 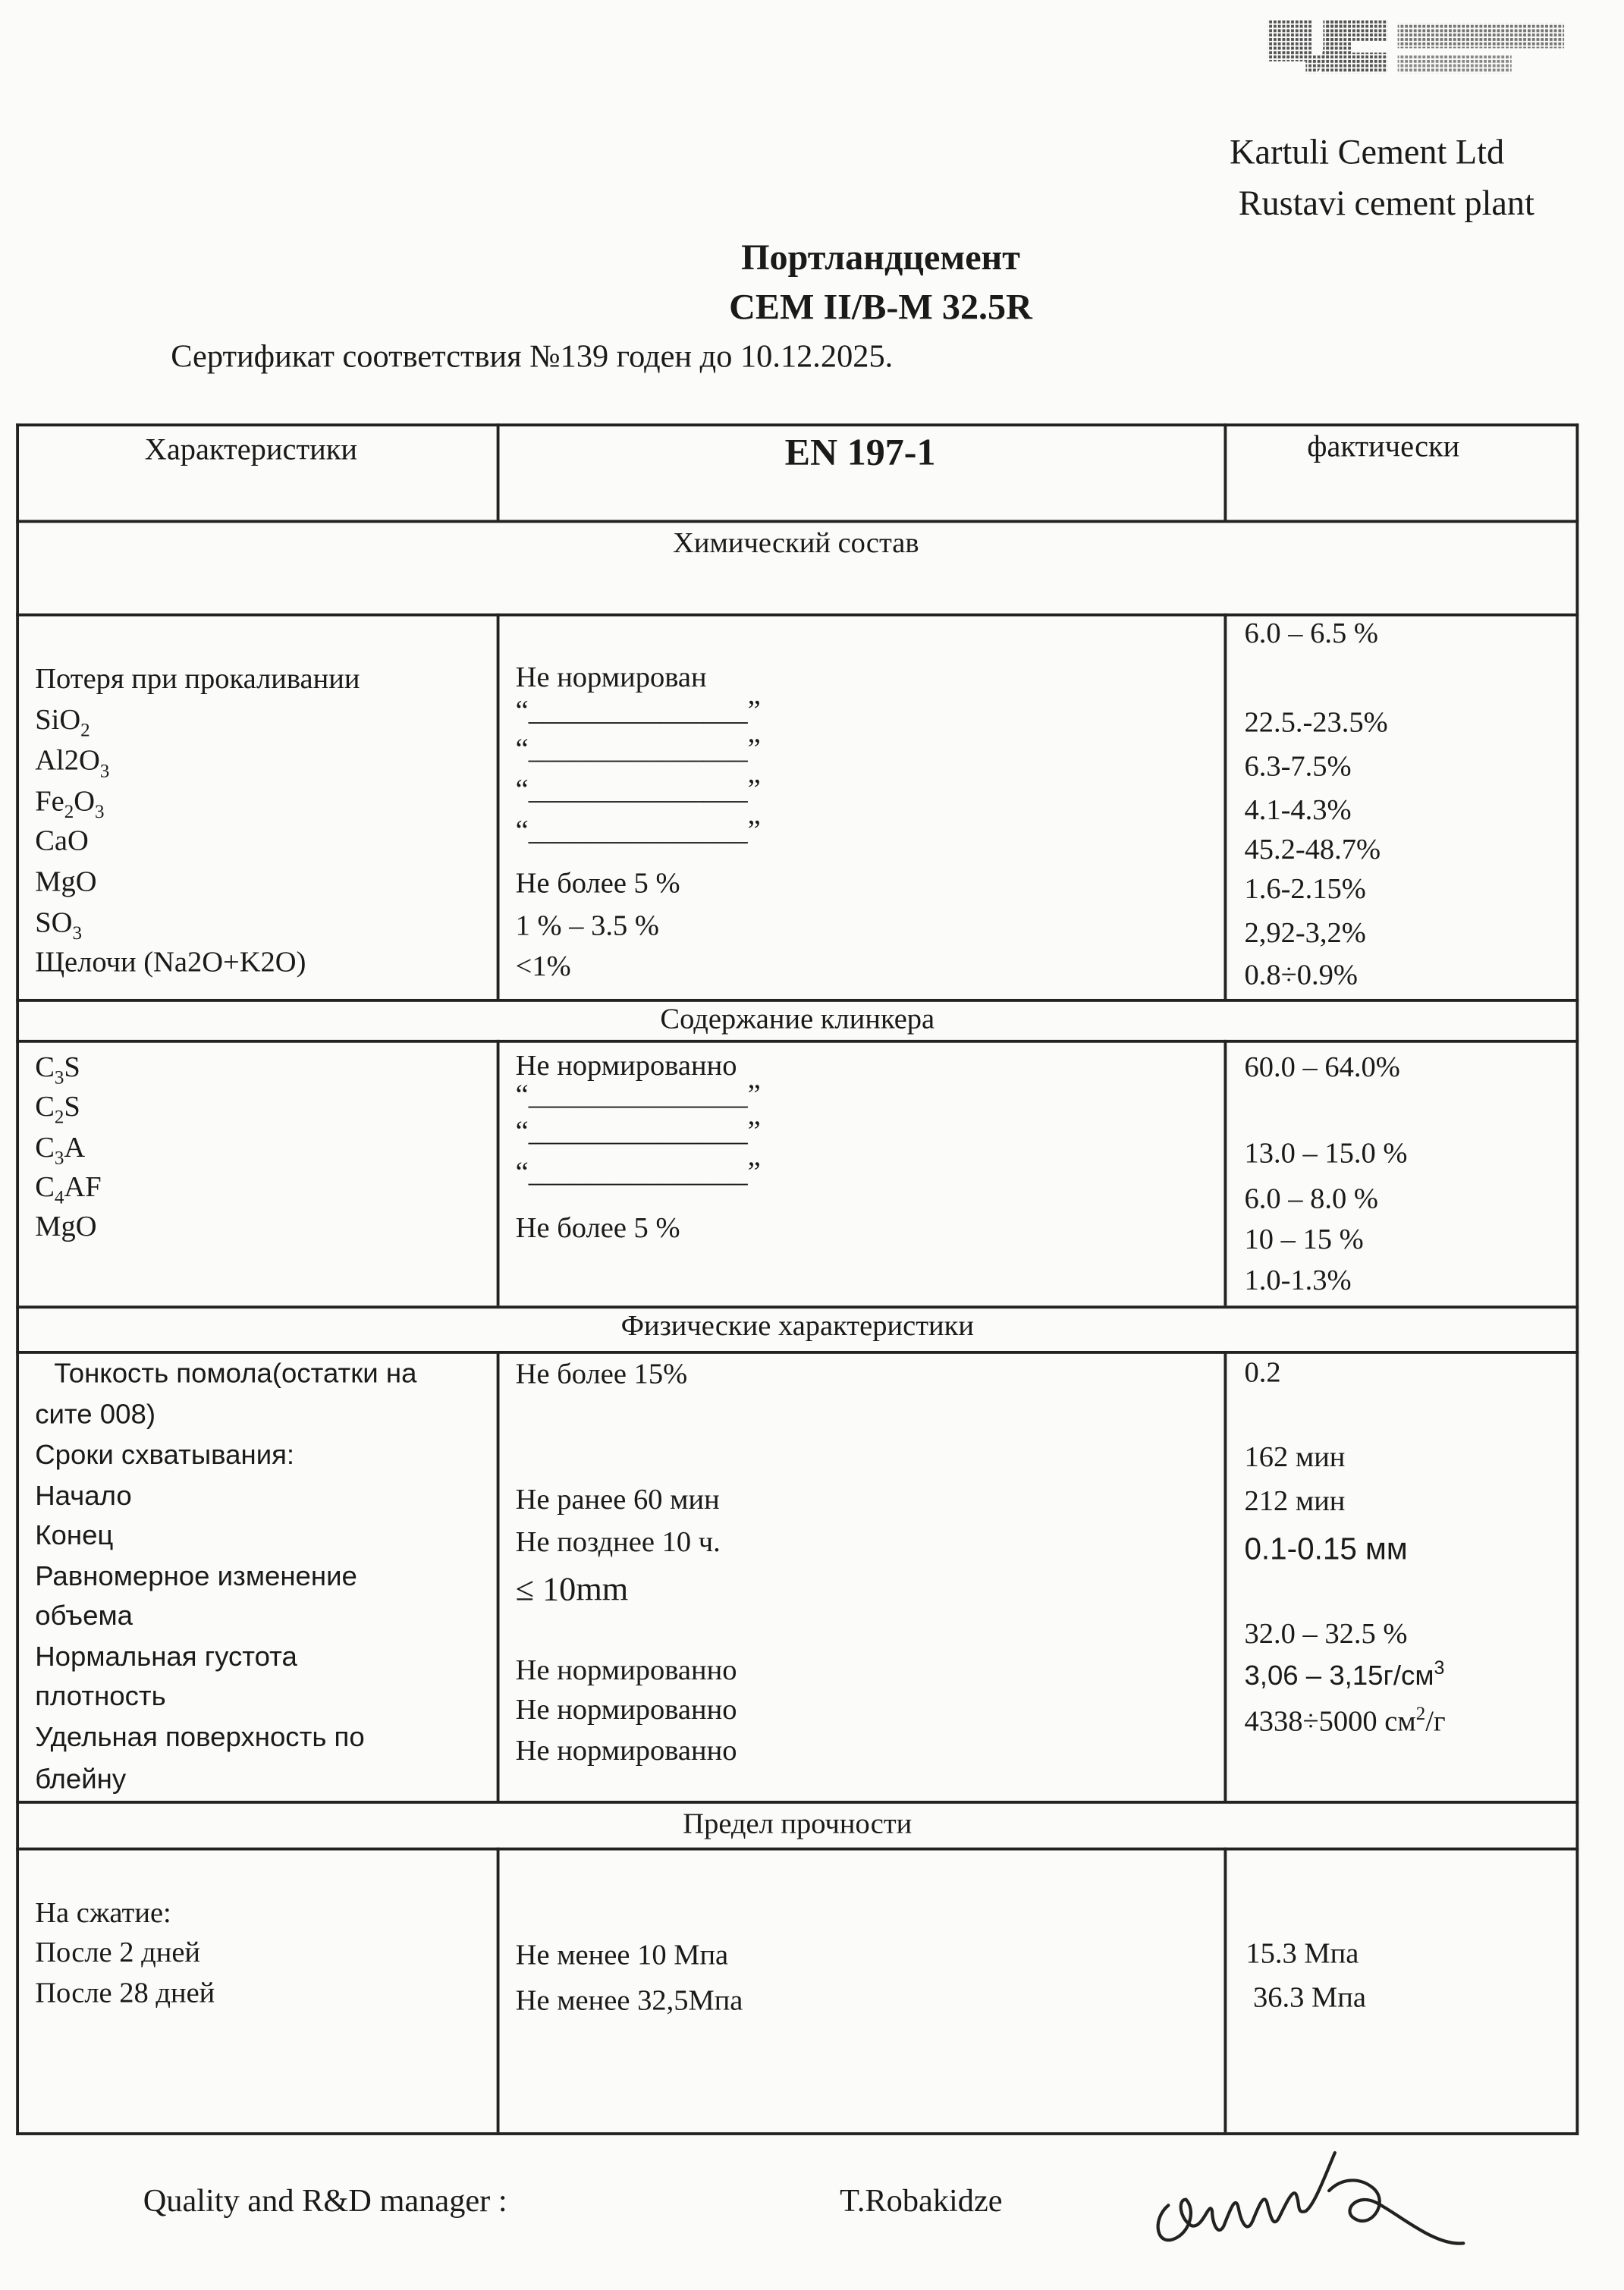 What do you see at coordinates (1298, 1280) in the screenshot?
I see `clinker-actual: 1.0-1.3%` at bounding box center [1298, 1280].